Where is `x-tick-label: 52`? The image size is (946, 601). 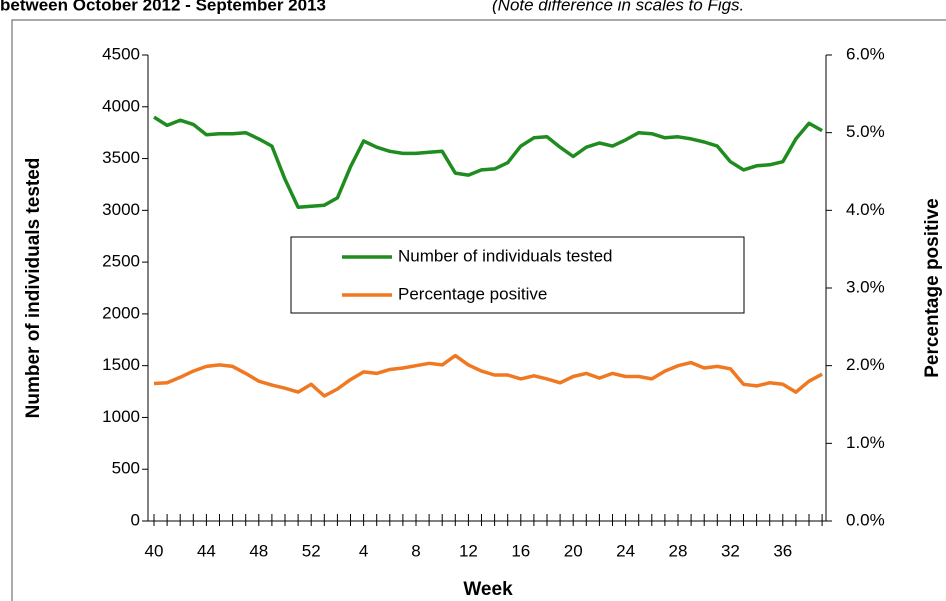 x-tick-label: 52 is located at coordinates (311, 550).